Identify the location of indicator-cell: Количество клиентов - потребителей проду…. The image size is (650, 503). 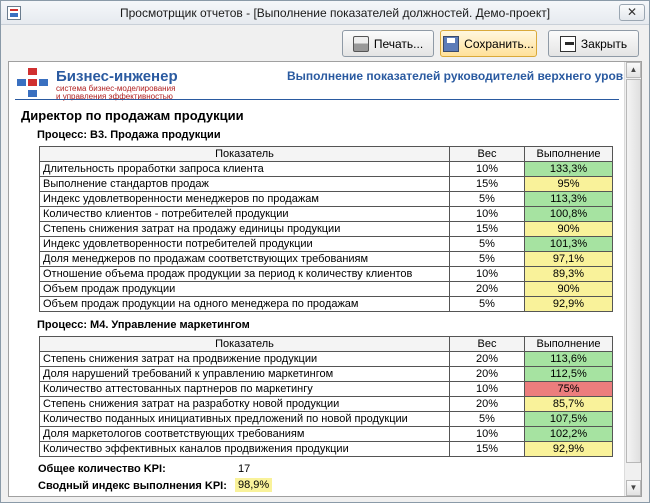
(244, 214).